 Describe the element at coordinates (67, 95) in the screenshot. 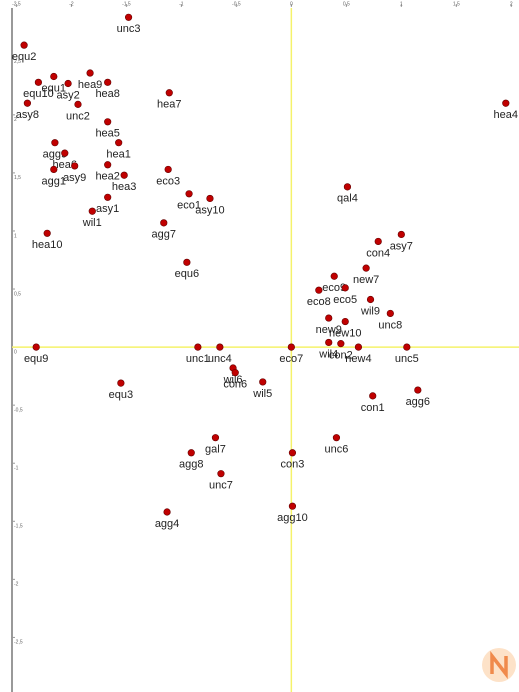

I see `point-label: asy2` at that location.